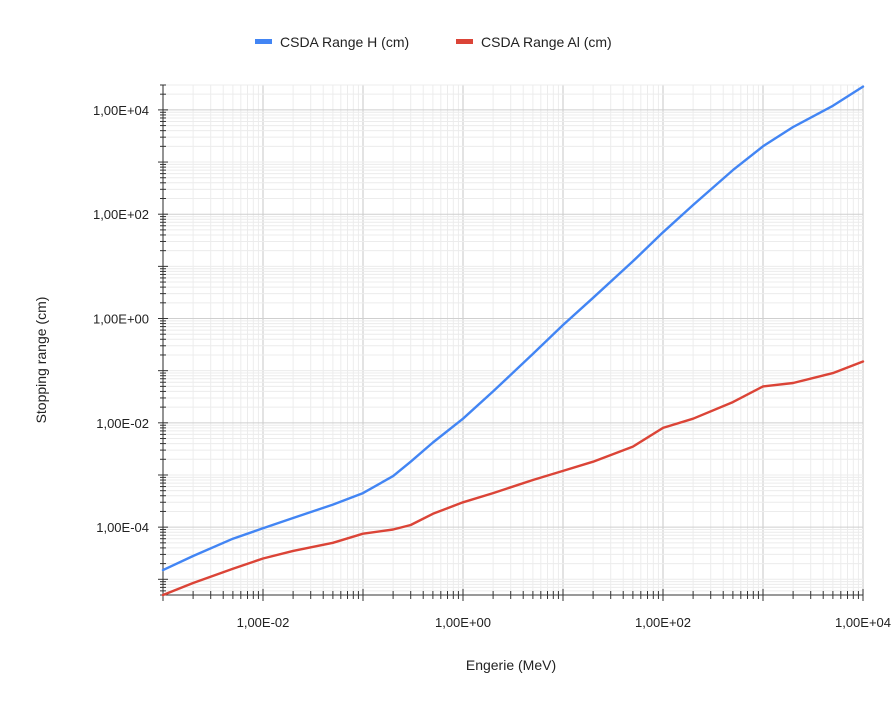 The height and width of the screenshot is (707, 895). Describe the element at coordinates (263, 622) in the screenshot. I see `x-tick-label: 1,00E-02` at that location.